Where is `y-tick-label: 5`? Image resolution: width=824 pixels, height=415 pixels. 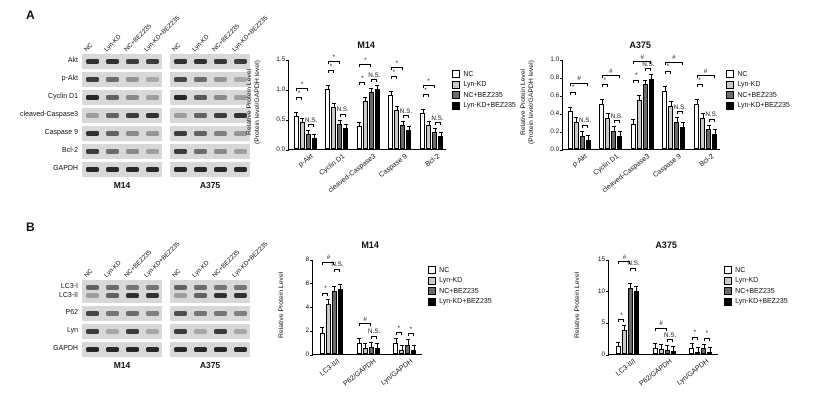
y-tick-label: 5 is located at coordinates (603, 323).